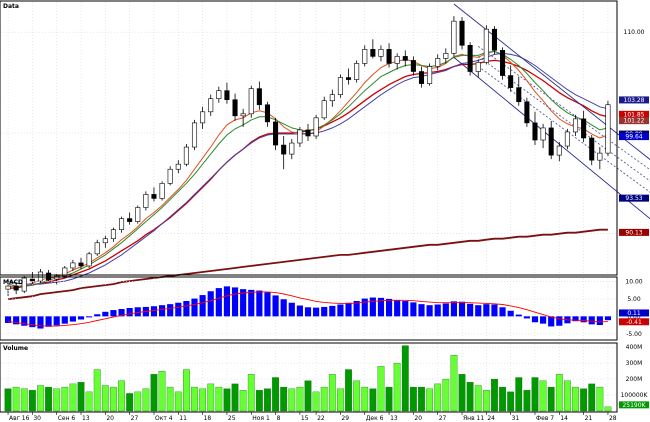 The image size is (650, 422). I want to click on x-tick-label: Окт 4, so click(164, 418).